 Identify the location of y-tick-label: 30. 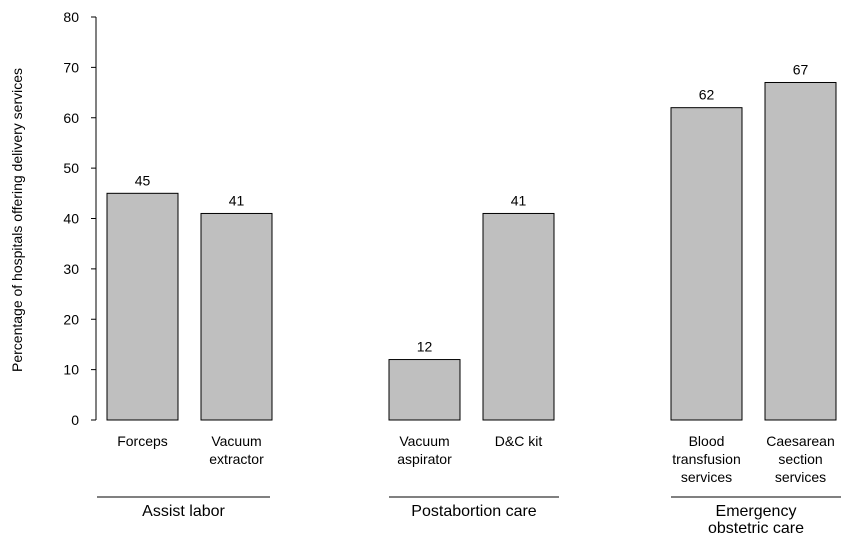
(71, 269).